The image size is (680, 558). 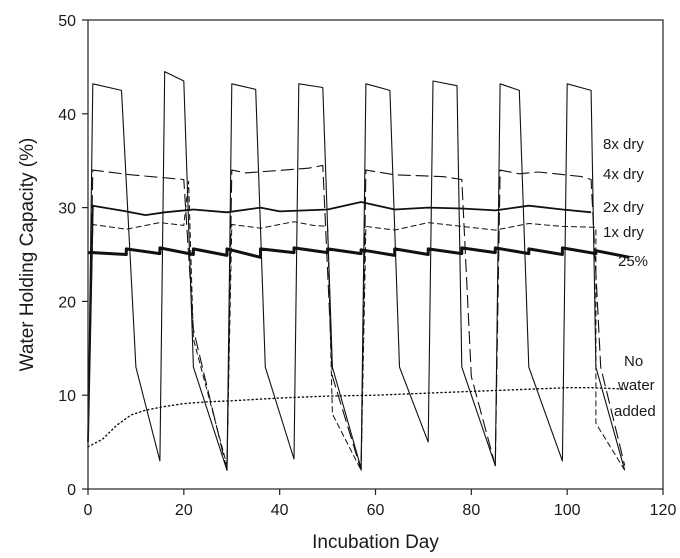 I want to click on x-tick-label: 0, so click(x=88, y=510).